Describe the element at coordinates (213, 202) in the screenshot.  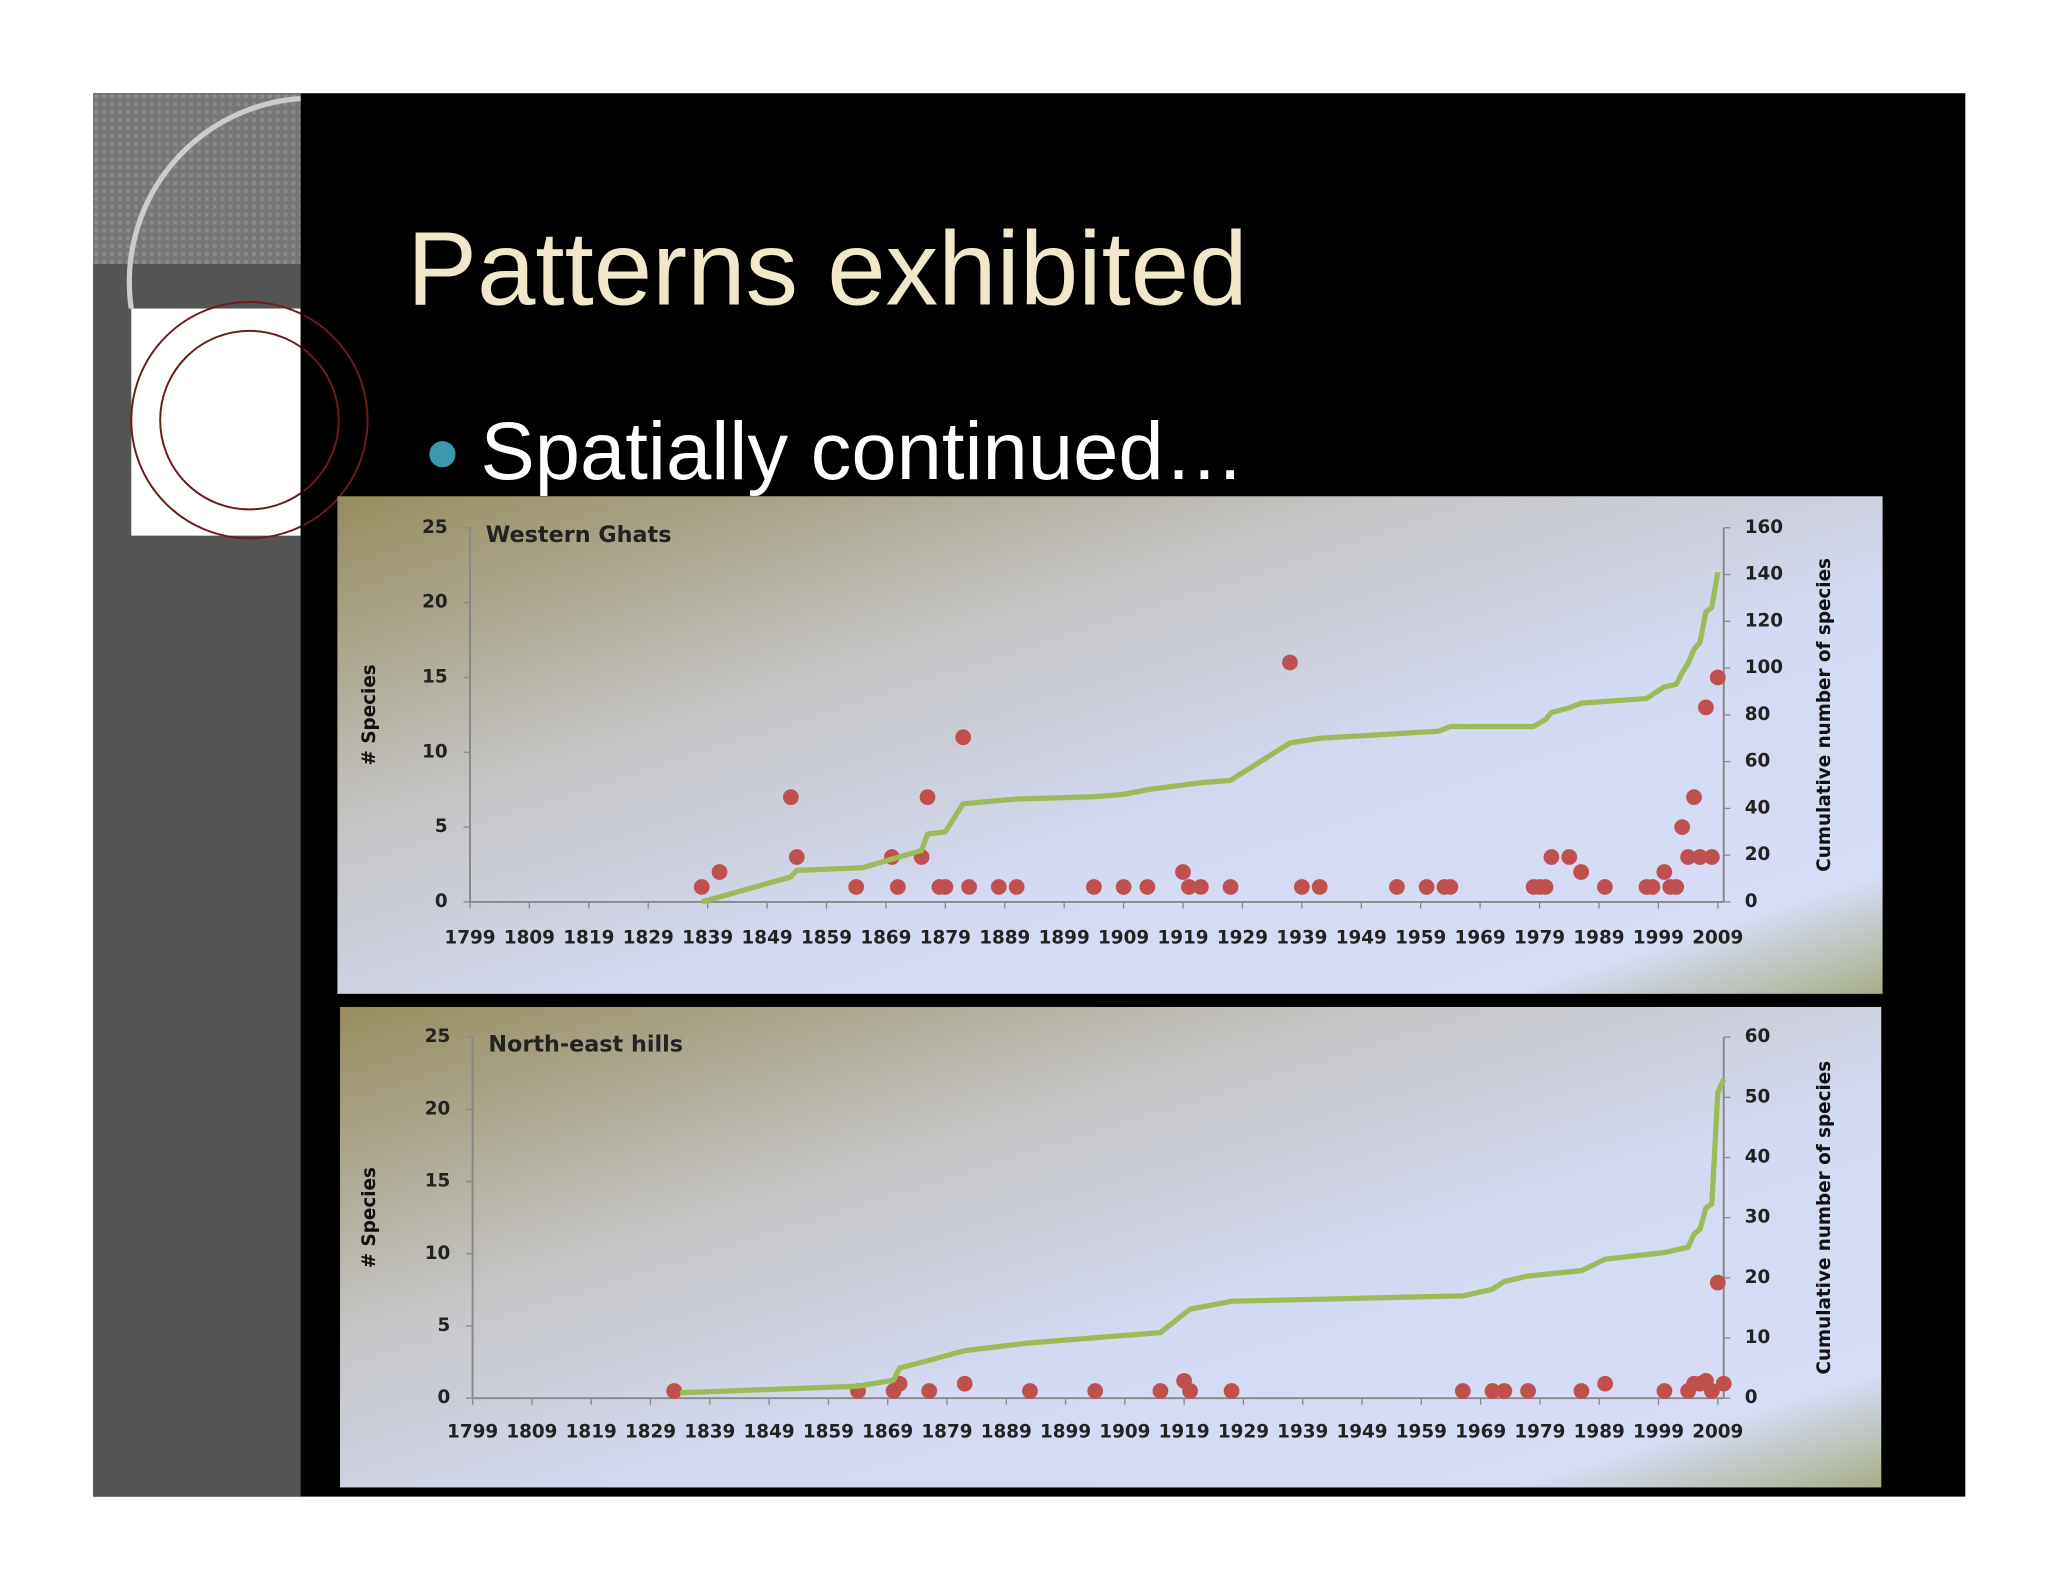
I see `arc` at that location.